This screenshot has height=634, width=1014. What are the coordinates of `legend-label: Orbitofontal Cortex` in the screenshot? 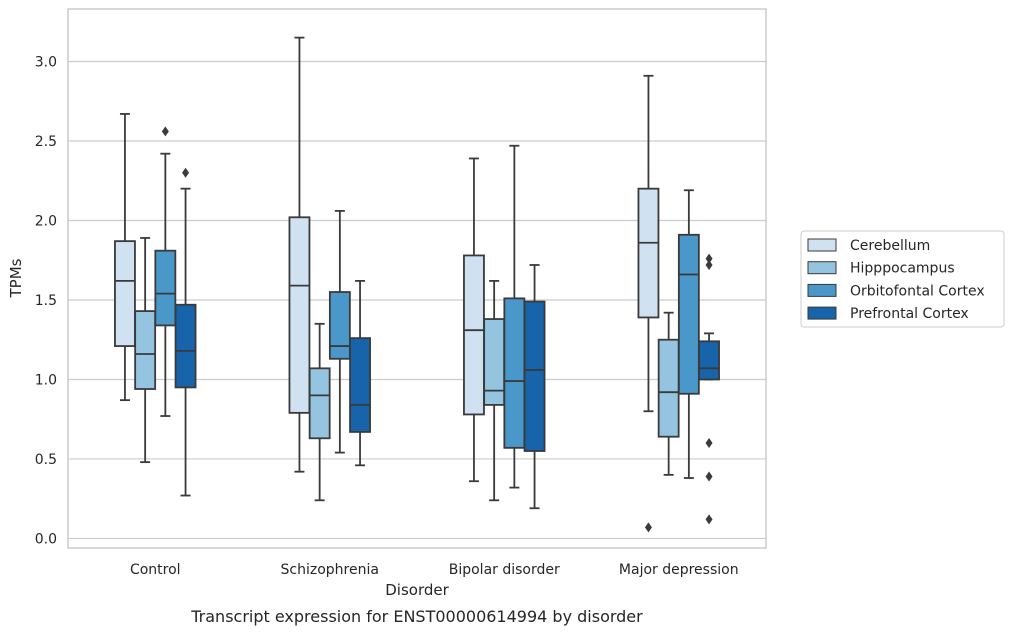 It's located at (917, 291).